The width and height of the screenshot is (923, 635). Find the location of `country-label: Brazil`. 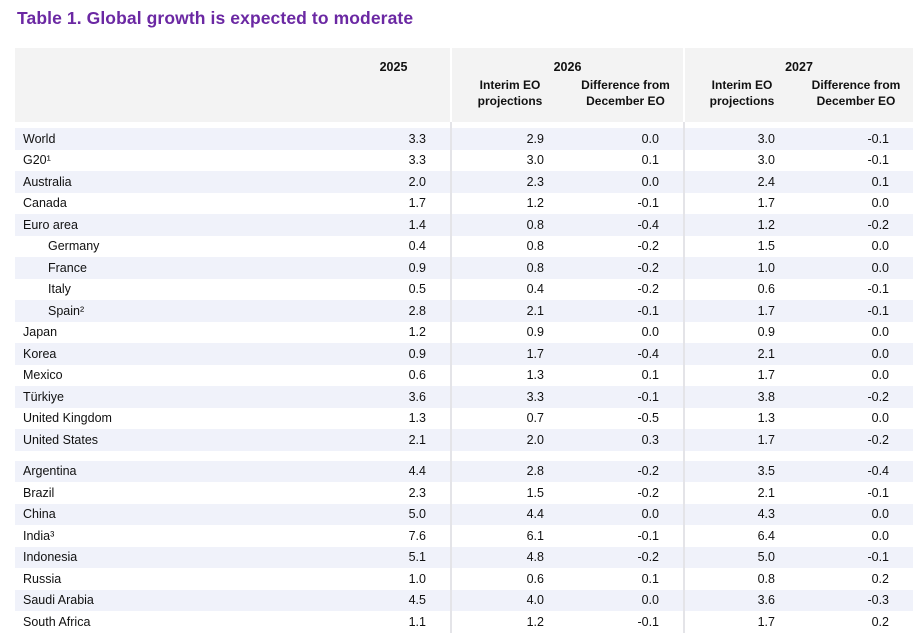

country-label: Brazil is located at coordinates (39, 492).